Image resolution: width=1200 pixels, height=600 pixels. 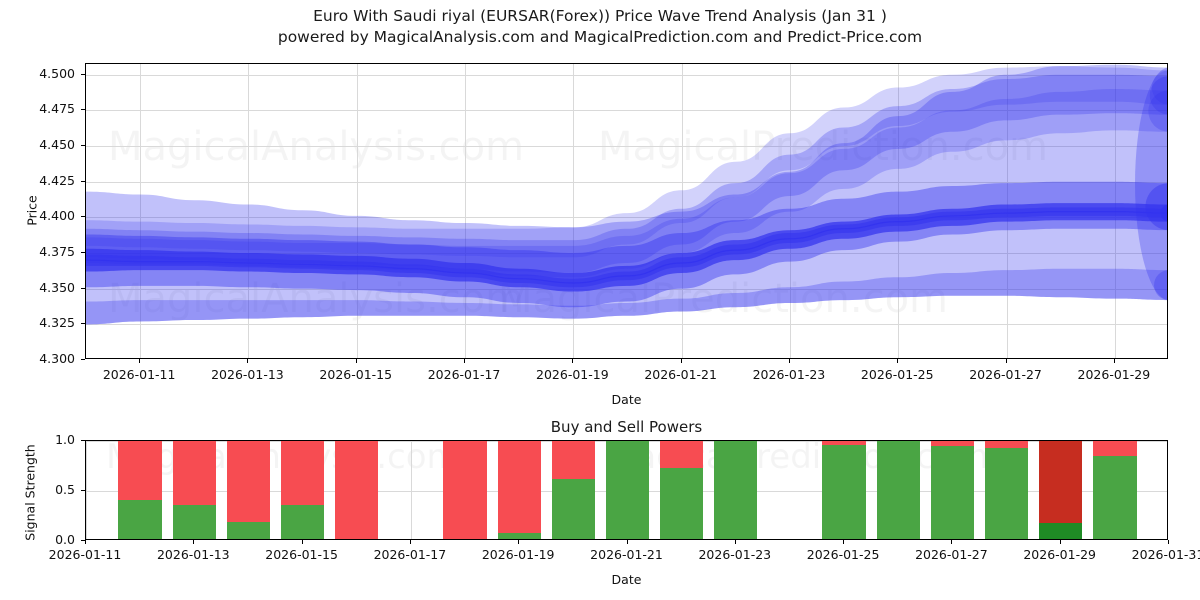 What do you see at coordinates (57, 358) in the screenshot?
I see `wave-y-tick-label: 4.300` at bounding box center [57, 358].